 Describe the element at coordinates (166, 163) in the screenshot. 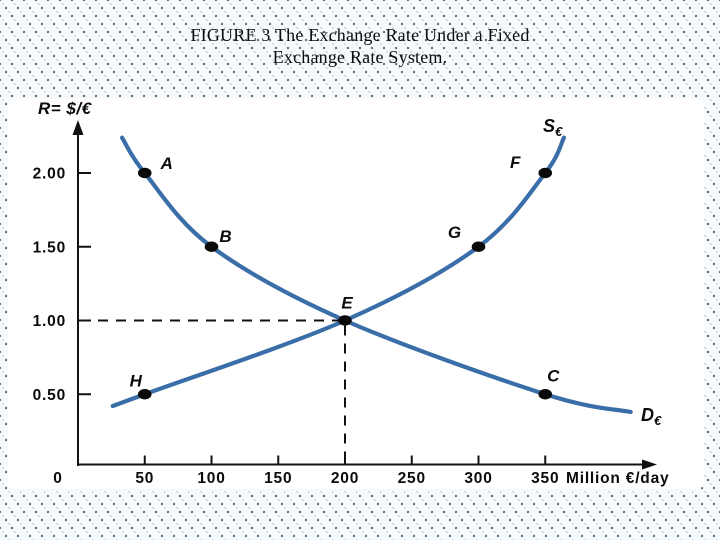

I see `point-label-A: A` at that location.